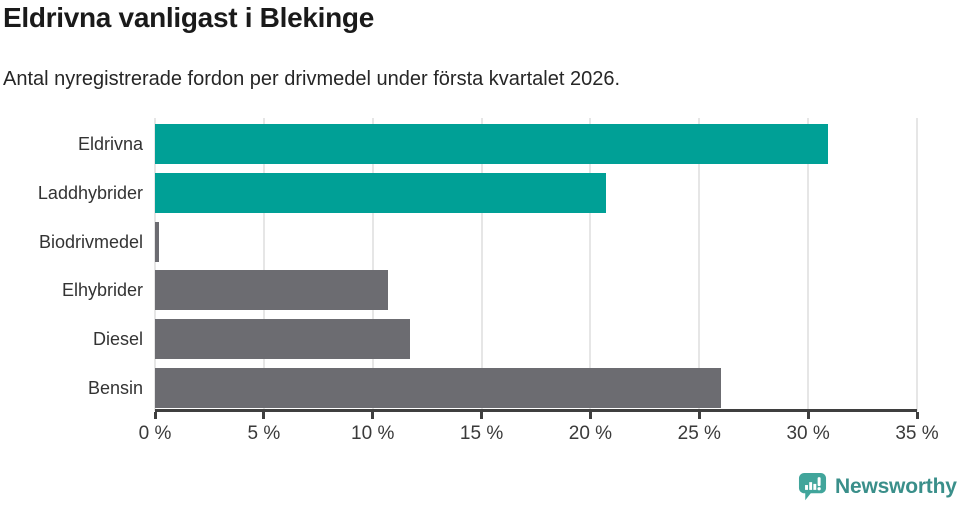 This screenshot has height=505, width=960. Describe the element at coordinates (102, 290) in the screenshot. I see `category-label: Elhybrider` at that location.